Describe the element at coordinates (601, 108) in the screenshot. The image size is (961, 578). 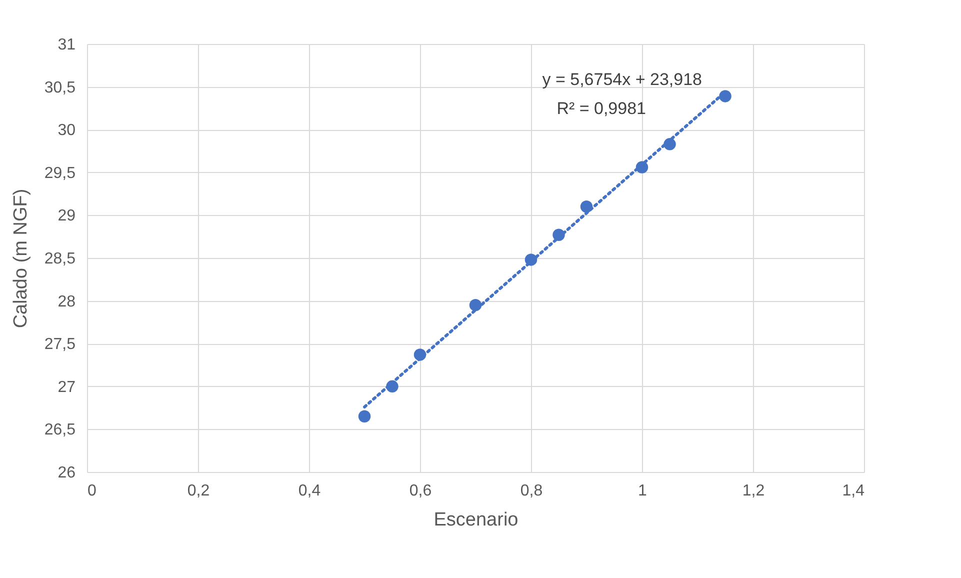
I see `annotation: R² = 0,9981` at that location.